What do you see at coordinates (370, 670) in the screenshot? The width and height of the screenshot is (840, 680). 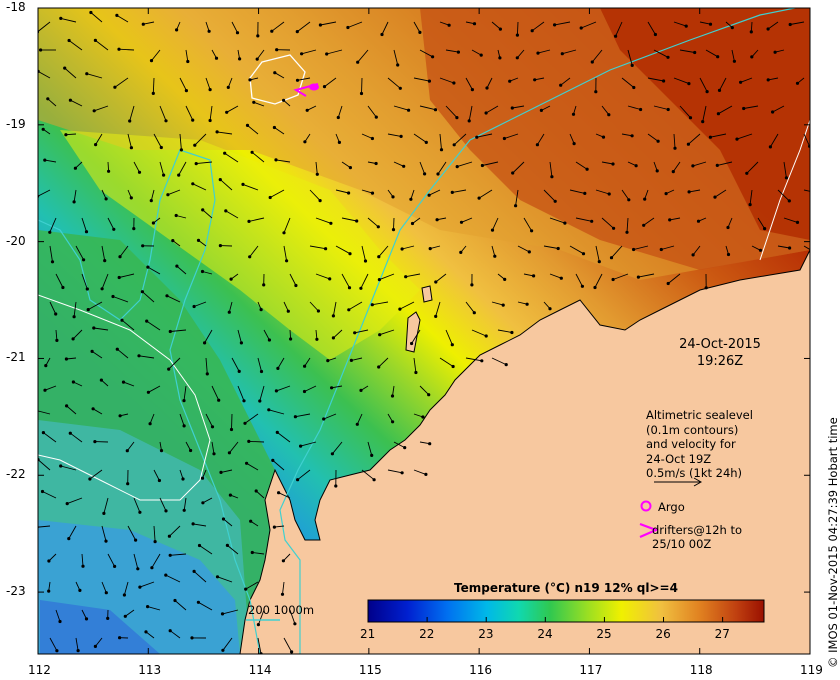 I see `x-tick-label: 115` at bounding box center [370, 670].